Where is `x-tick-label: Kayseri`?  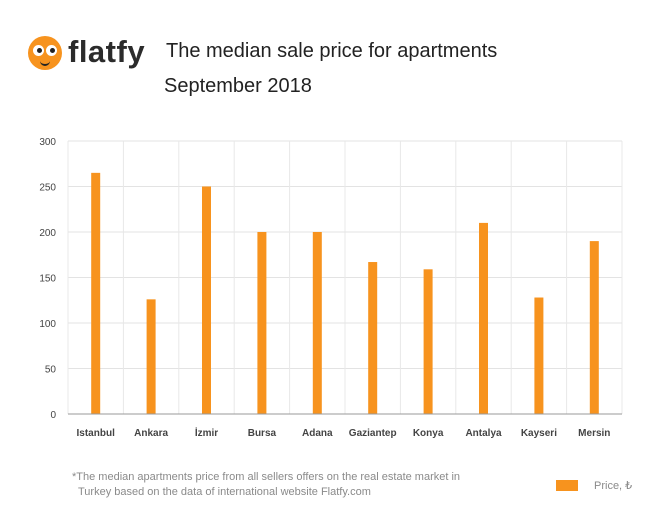 x-tick-label: Kayseri is located at coordinates (539, 433).